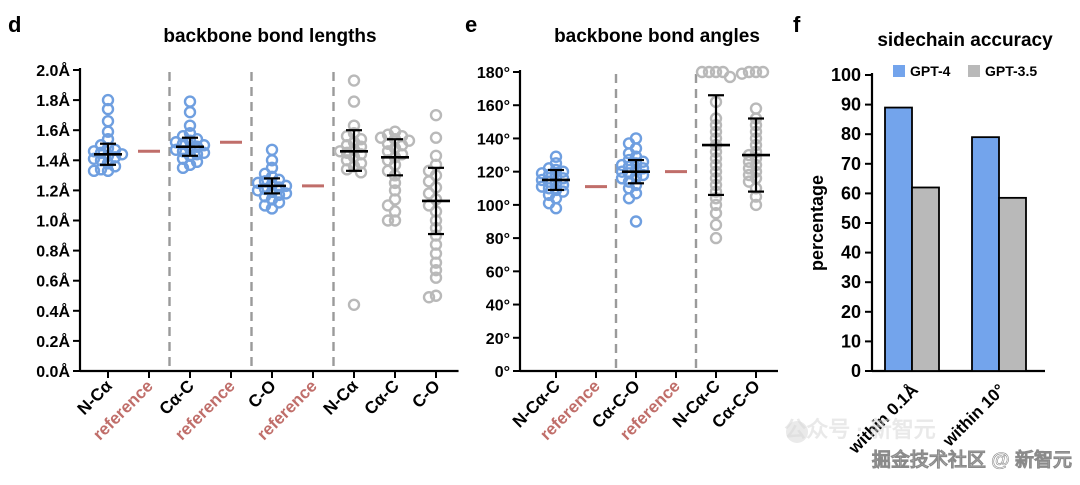 Image resolution: width=1080 pixels, height=485 pixels. What do you see at coordinates (846, 75) in the screenshot?
I see `y-tick-label: 100` at bounding box center [846, 75].